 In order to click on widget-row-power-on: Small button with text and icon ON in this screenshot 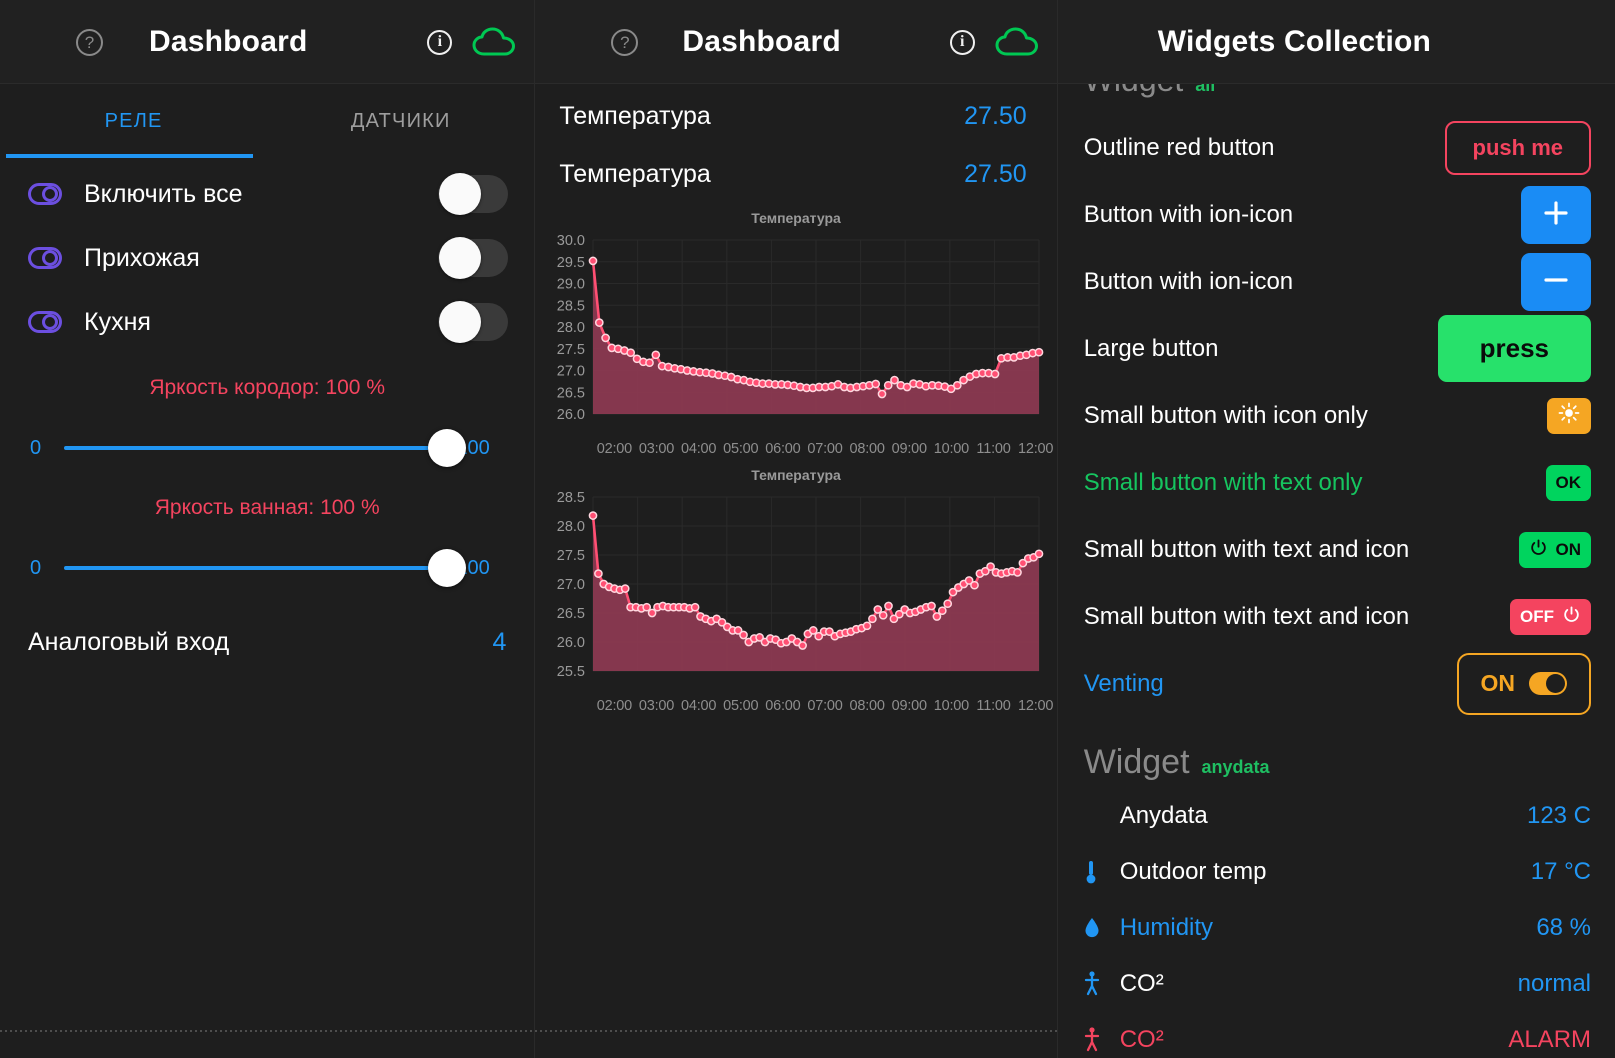, I will do `click(1336, 549)`.